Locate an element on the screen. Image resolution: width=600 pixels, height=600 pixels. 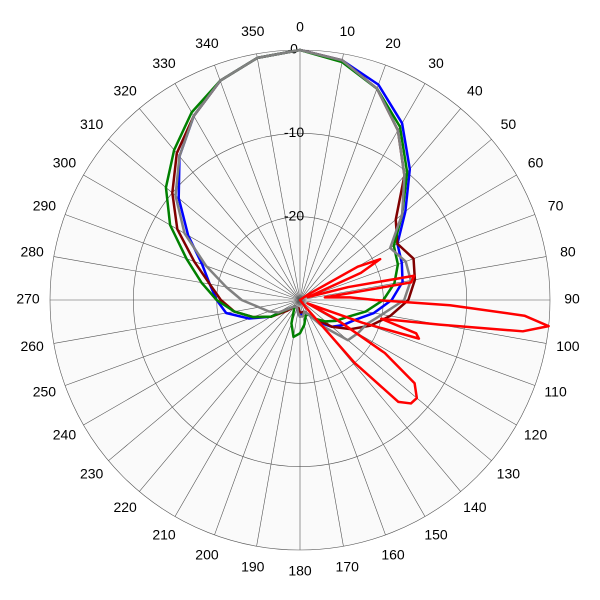
angle-label: 330 is located at coordinates (164, 63).